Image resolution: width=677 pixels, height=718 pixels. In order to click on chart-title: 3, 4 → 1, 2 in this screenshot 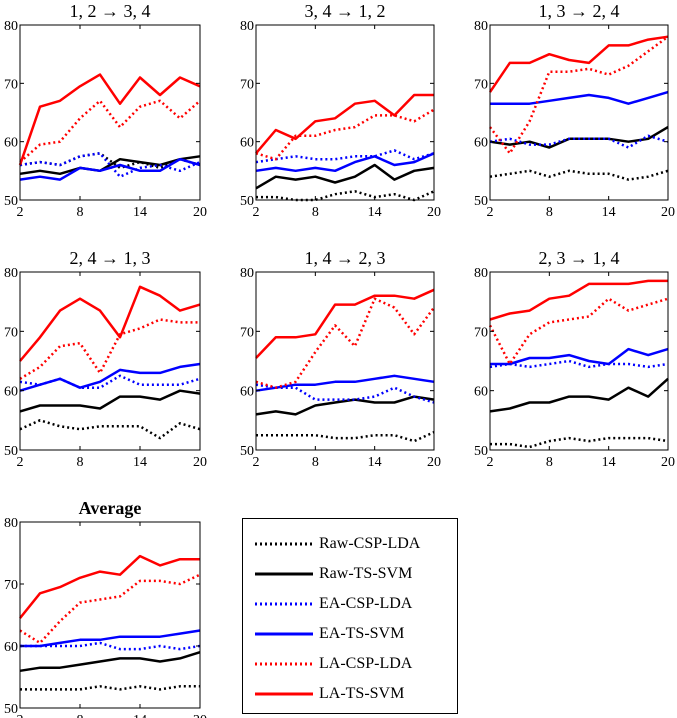, I will do `click(345, 11)`.